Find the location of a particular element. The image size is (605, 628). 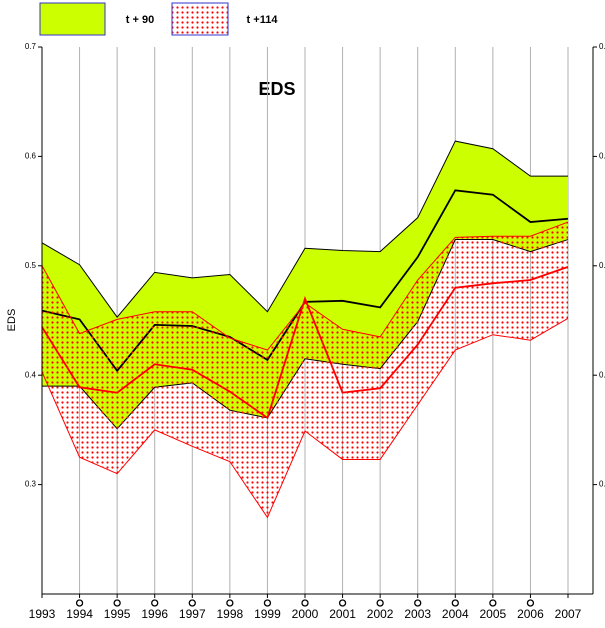

legend-label: t + 90 is located at coordinates (140, 20).